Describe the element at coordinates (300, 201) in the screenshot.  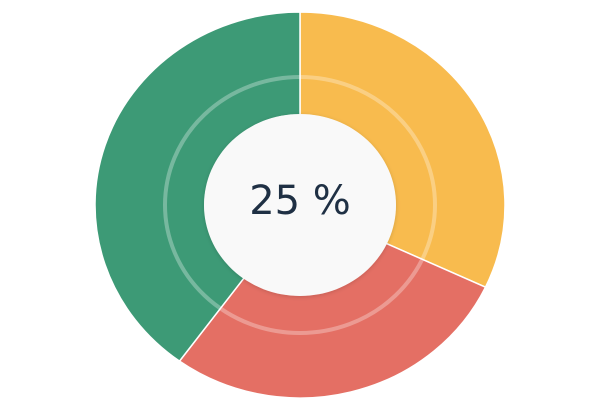
I see `center-label: 25 %` at that location.